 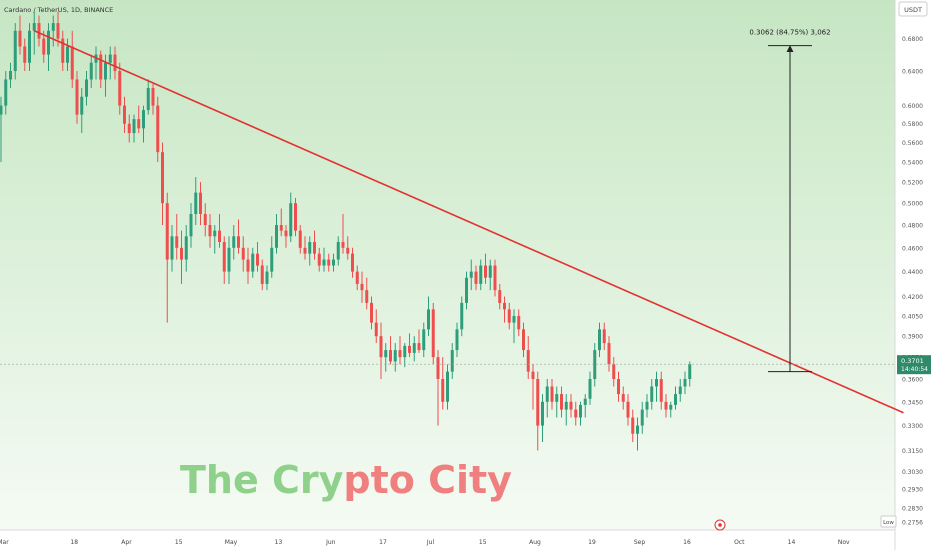 What do you see at coordinates (179, 542) in the screenshot?
I see `time-tick-label: 15` at bounding box center [179, 542].